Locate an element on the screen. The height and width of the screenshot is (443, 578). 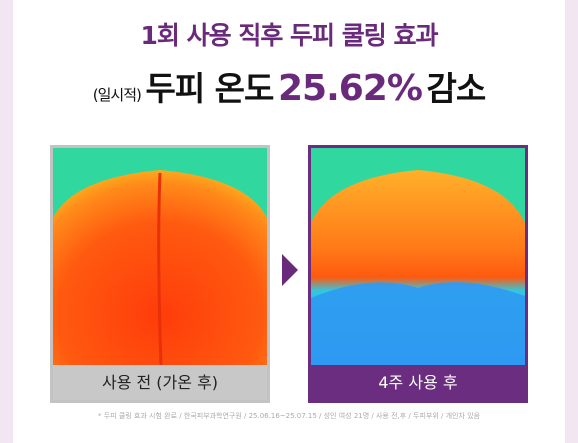
caption: 사용 전 (가온 후) is located at coordinates (160, 382).